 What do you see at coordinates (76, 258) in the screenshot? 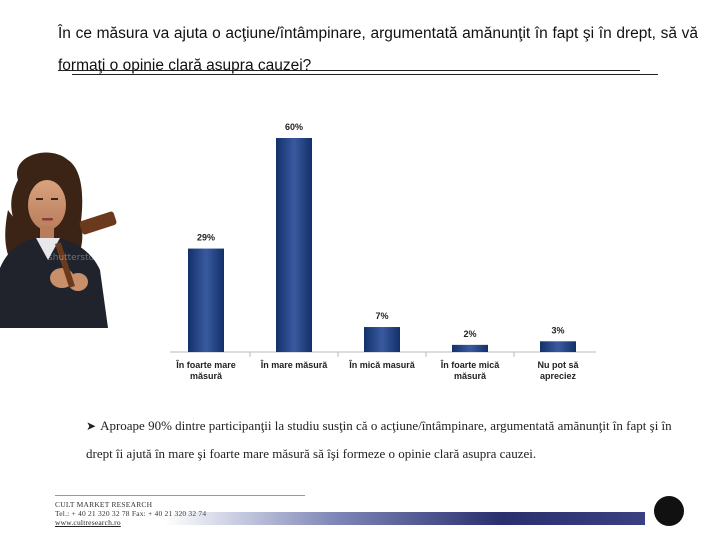
I see `svg-text: shutterstock` at bounding box center [76, 258].